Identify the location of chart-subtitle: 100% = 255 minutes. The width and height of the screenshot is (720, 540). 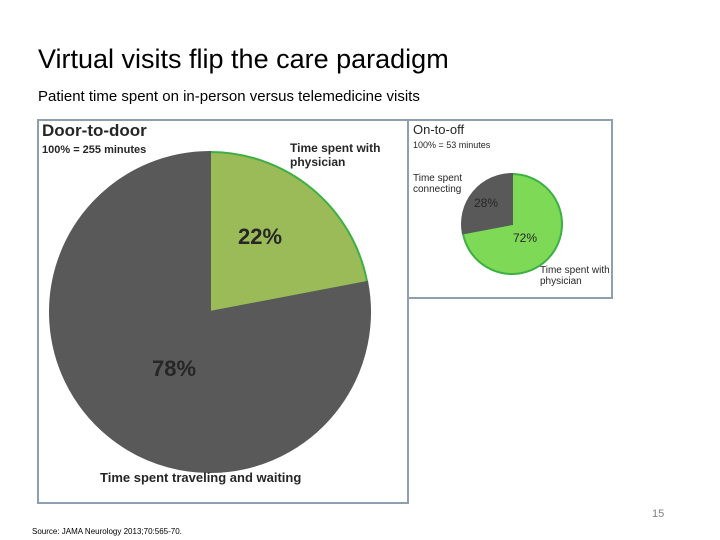
(94, 150).